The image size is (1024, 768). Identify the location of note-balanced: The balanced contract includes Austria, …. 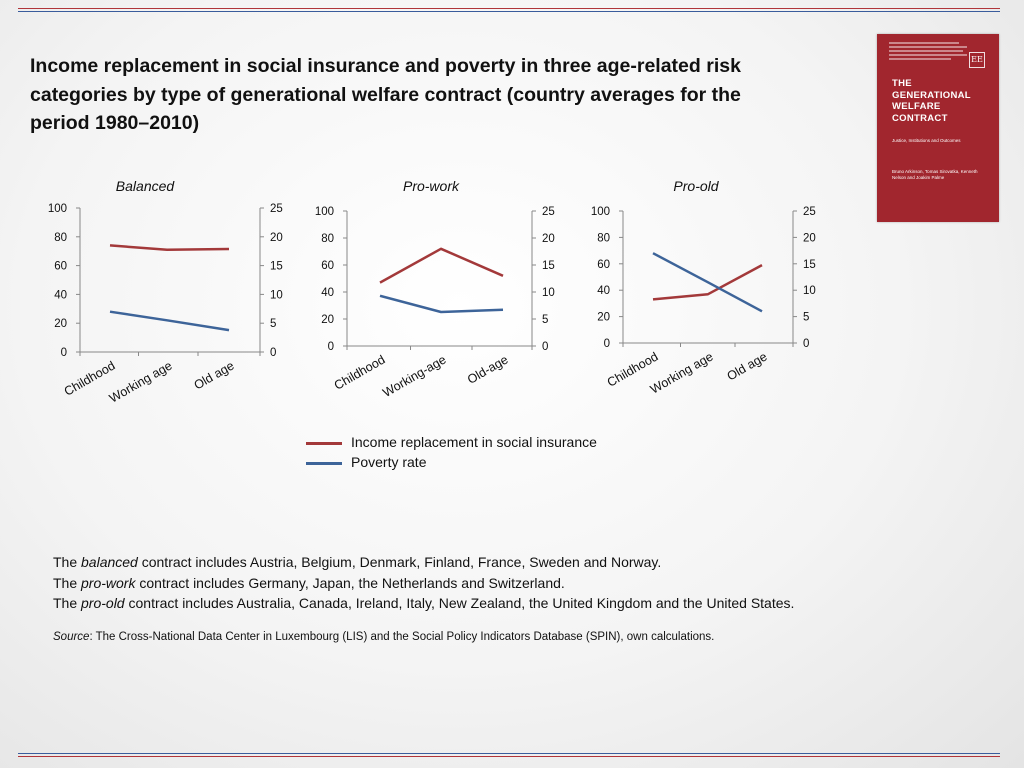
(357, 562).